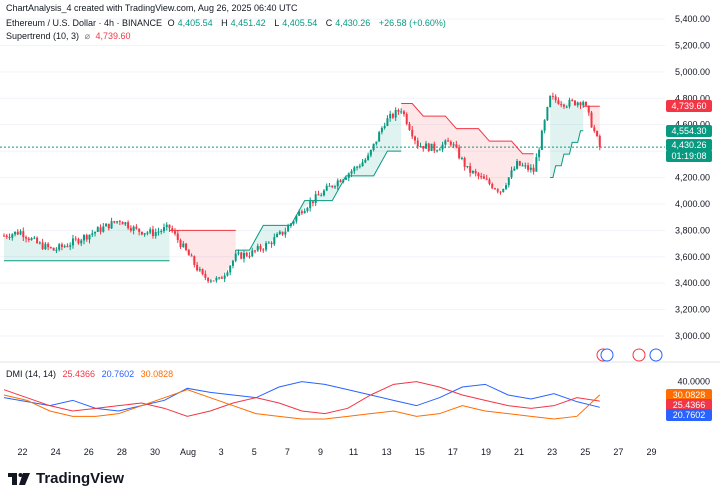 Image resolution: width=720 pixels, height=496 pixels. What do you see at coordinates (486, 452) in the screenshot?
I see `time-tick-label: 19` at bounding box center [486, 452].